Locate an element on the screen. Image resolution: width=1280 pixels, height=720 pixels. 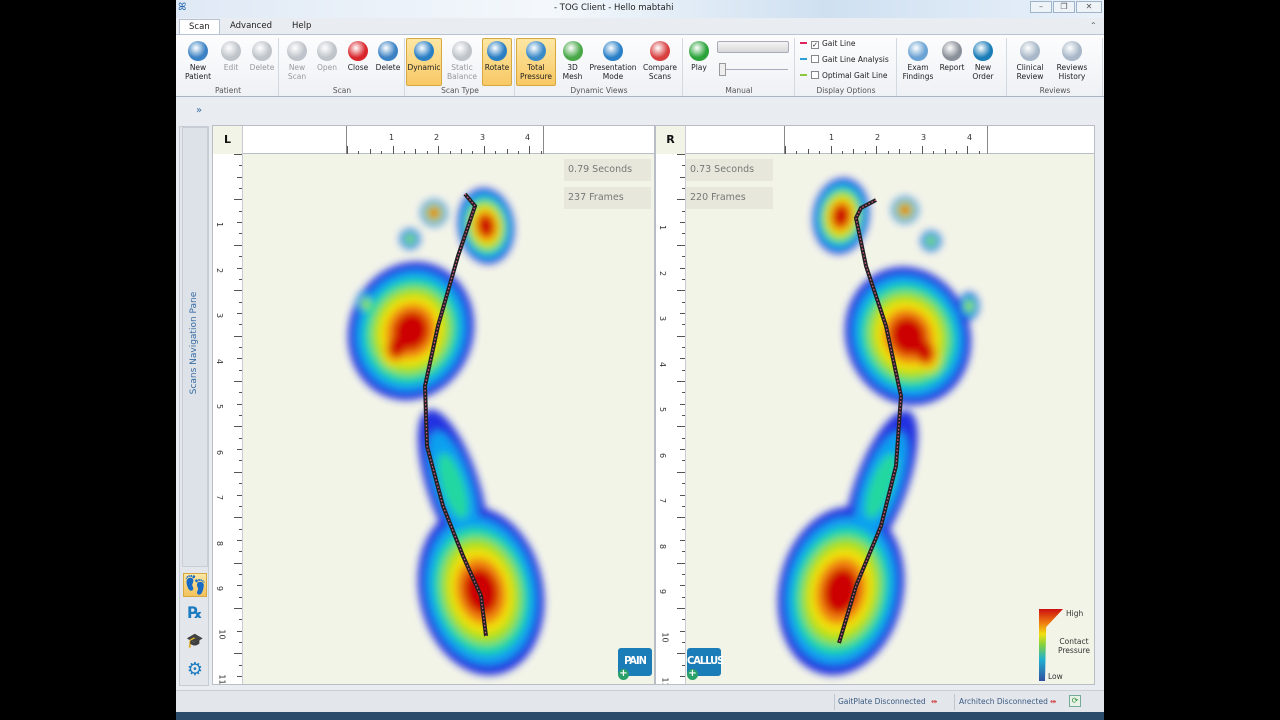
close-button: Close is located at coordinates (358, 62).